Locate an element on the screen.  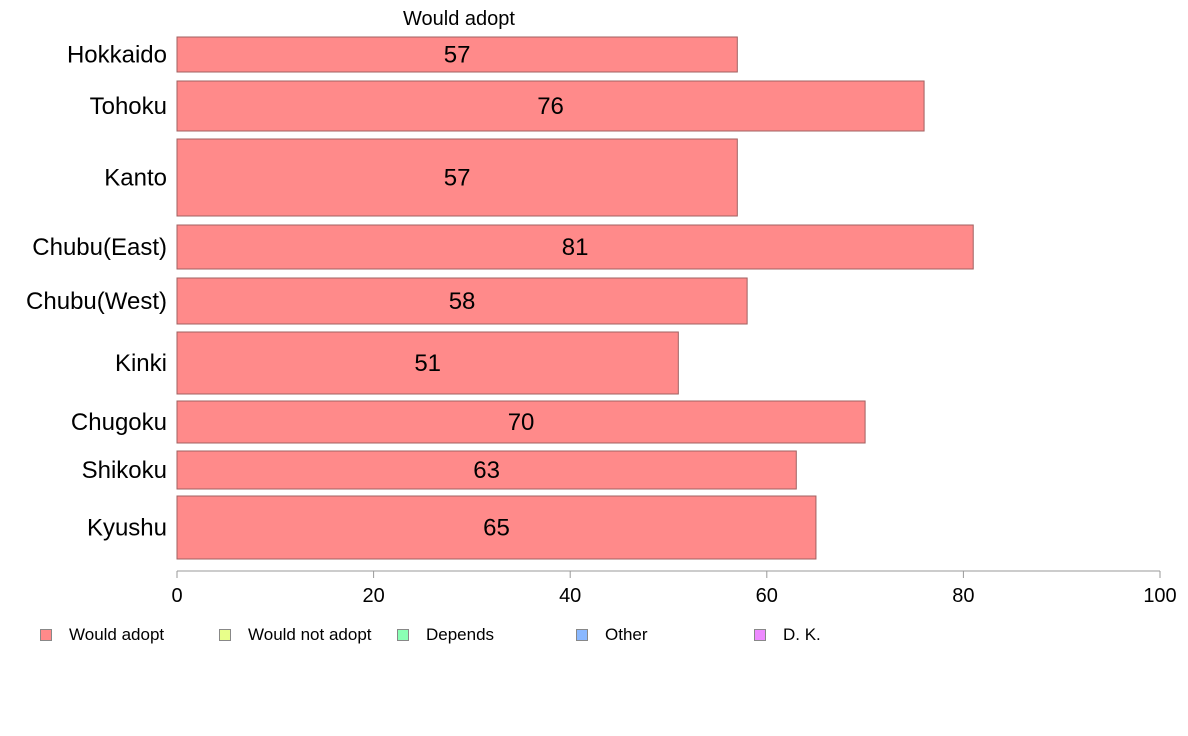
x-tick-label: 40 is located at coordinates (570, 596).